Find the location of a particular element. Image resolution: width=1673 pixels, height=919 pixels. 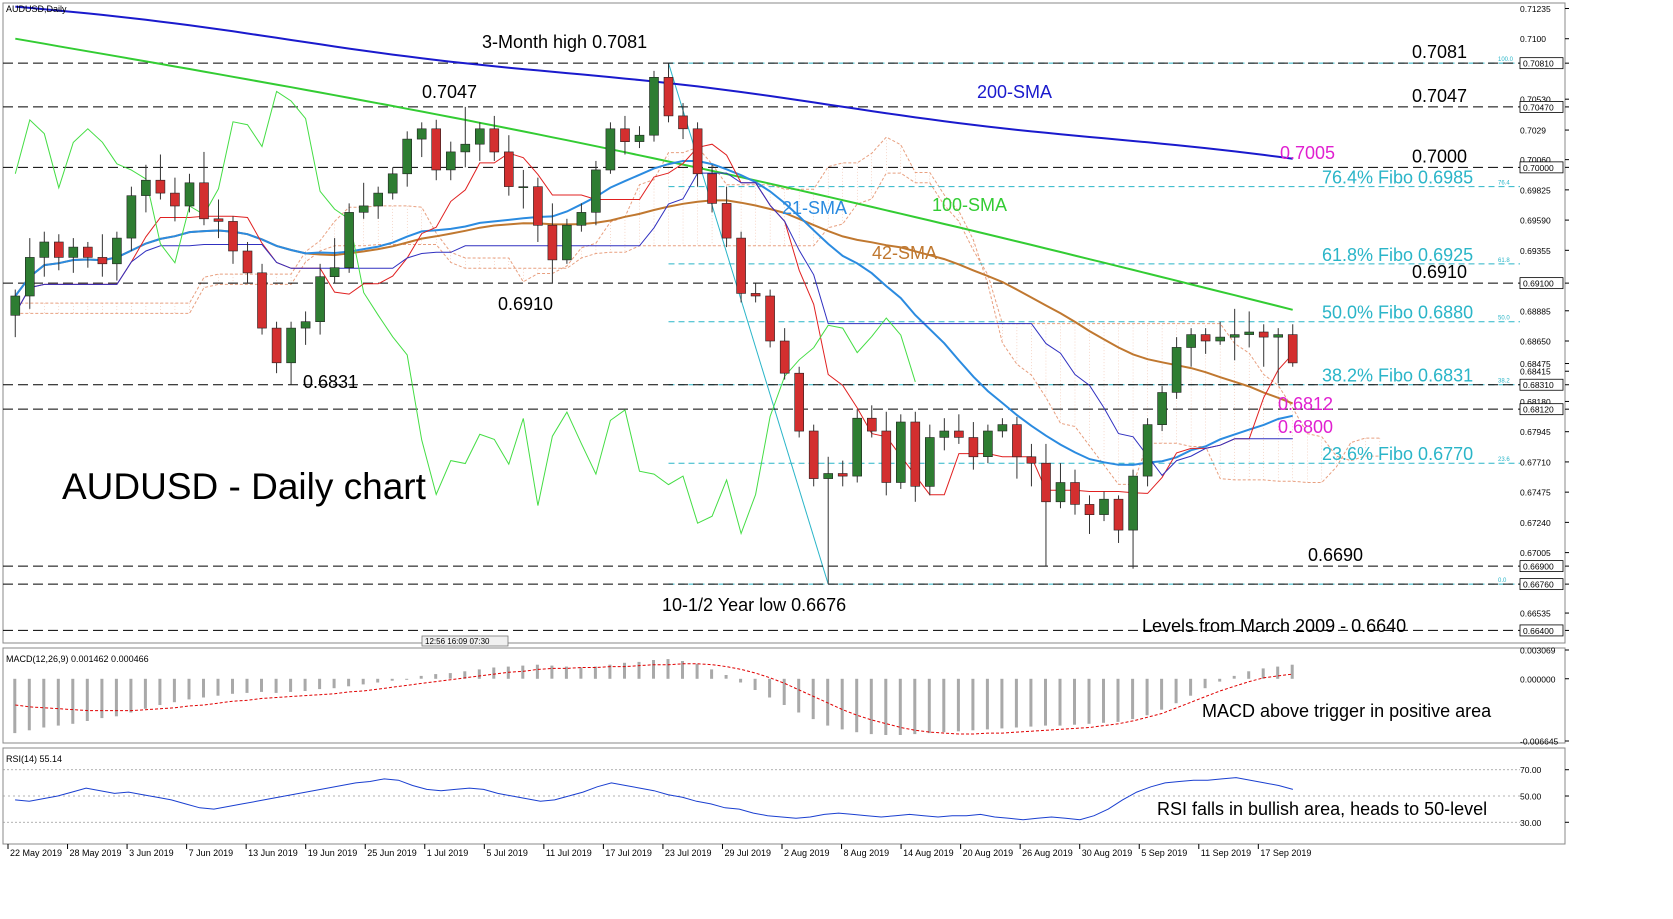

annotation-march-2009: Levels from March 2009 - 0.6640 is located at coordinates (1274, 626).